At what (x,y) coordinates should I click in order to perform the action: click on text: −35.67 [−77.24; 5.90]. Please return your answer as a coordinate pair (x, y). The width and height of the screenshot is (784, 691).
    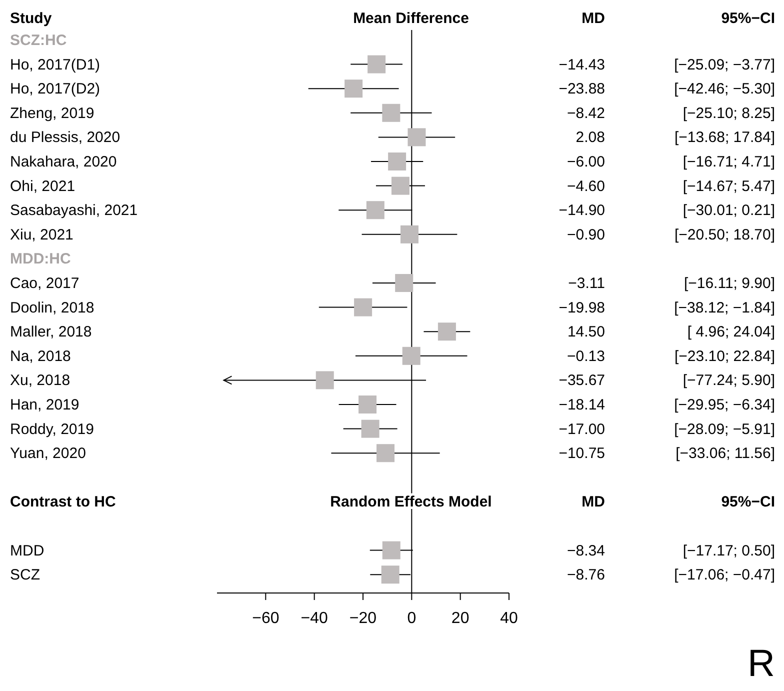
    Looking at the image, I should click on (666, 381).